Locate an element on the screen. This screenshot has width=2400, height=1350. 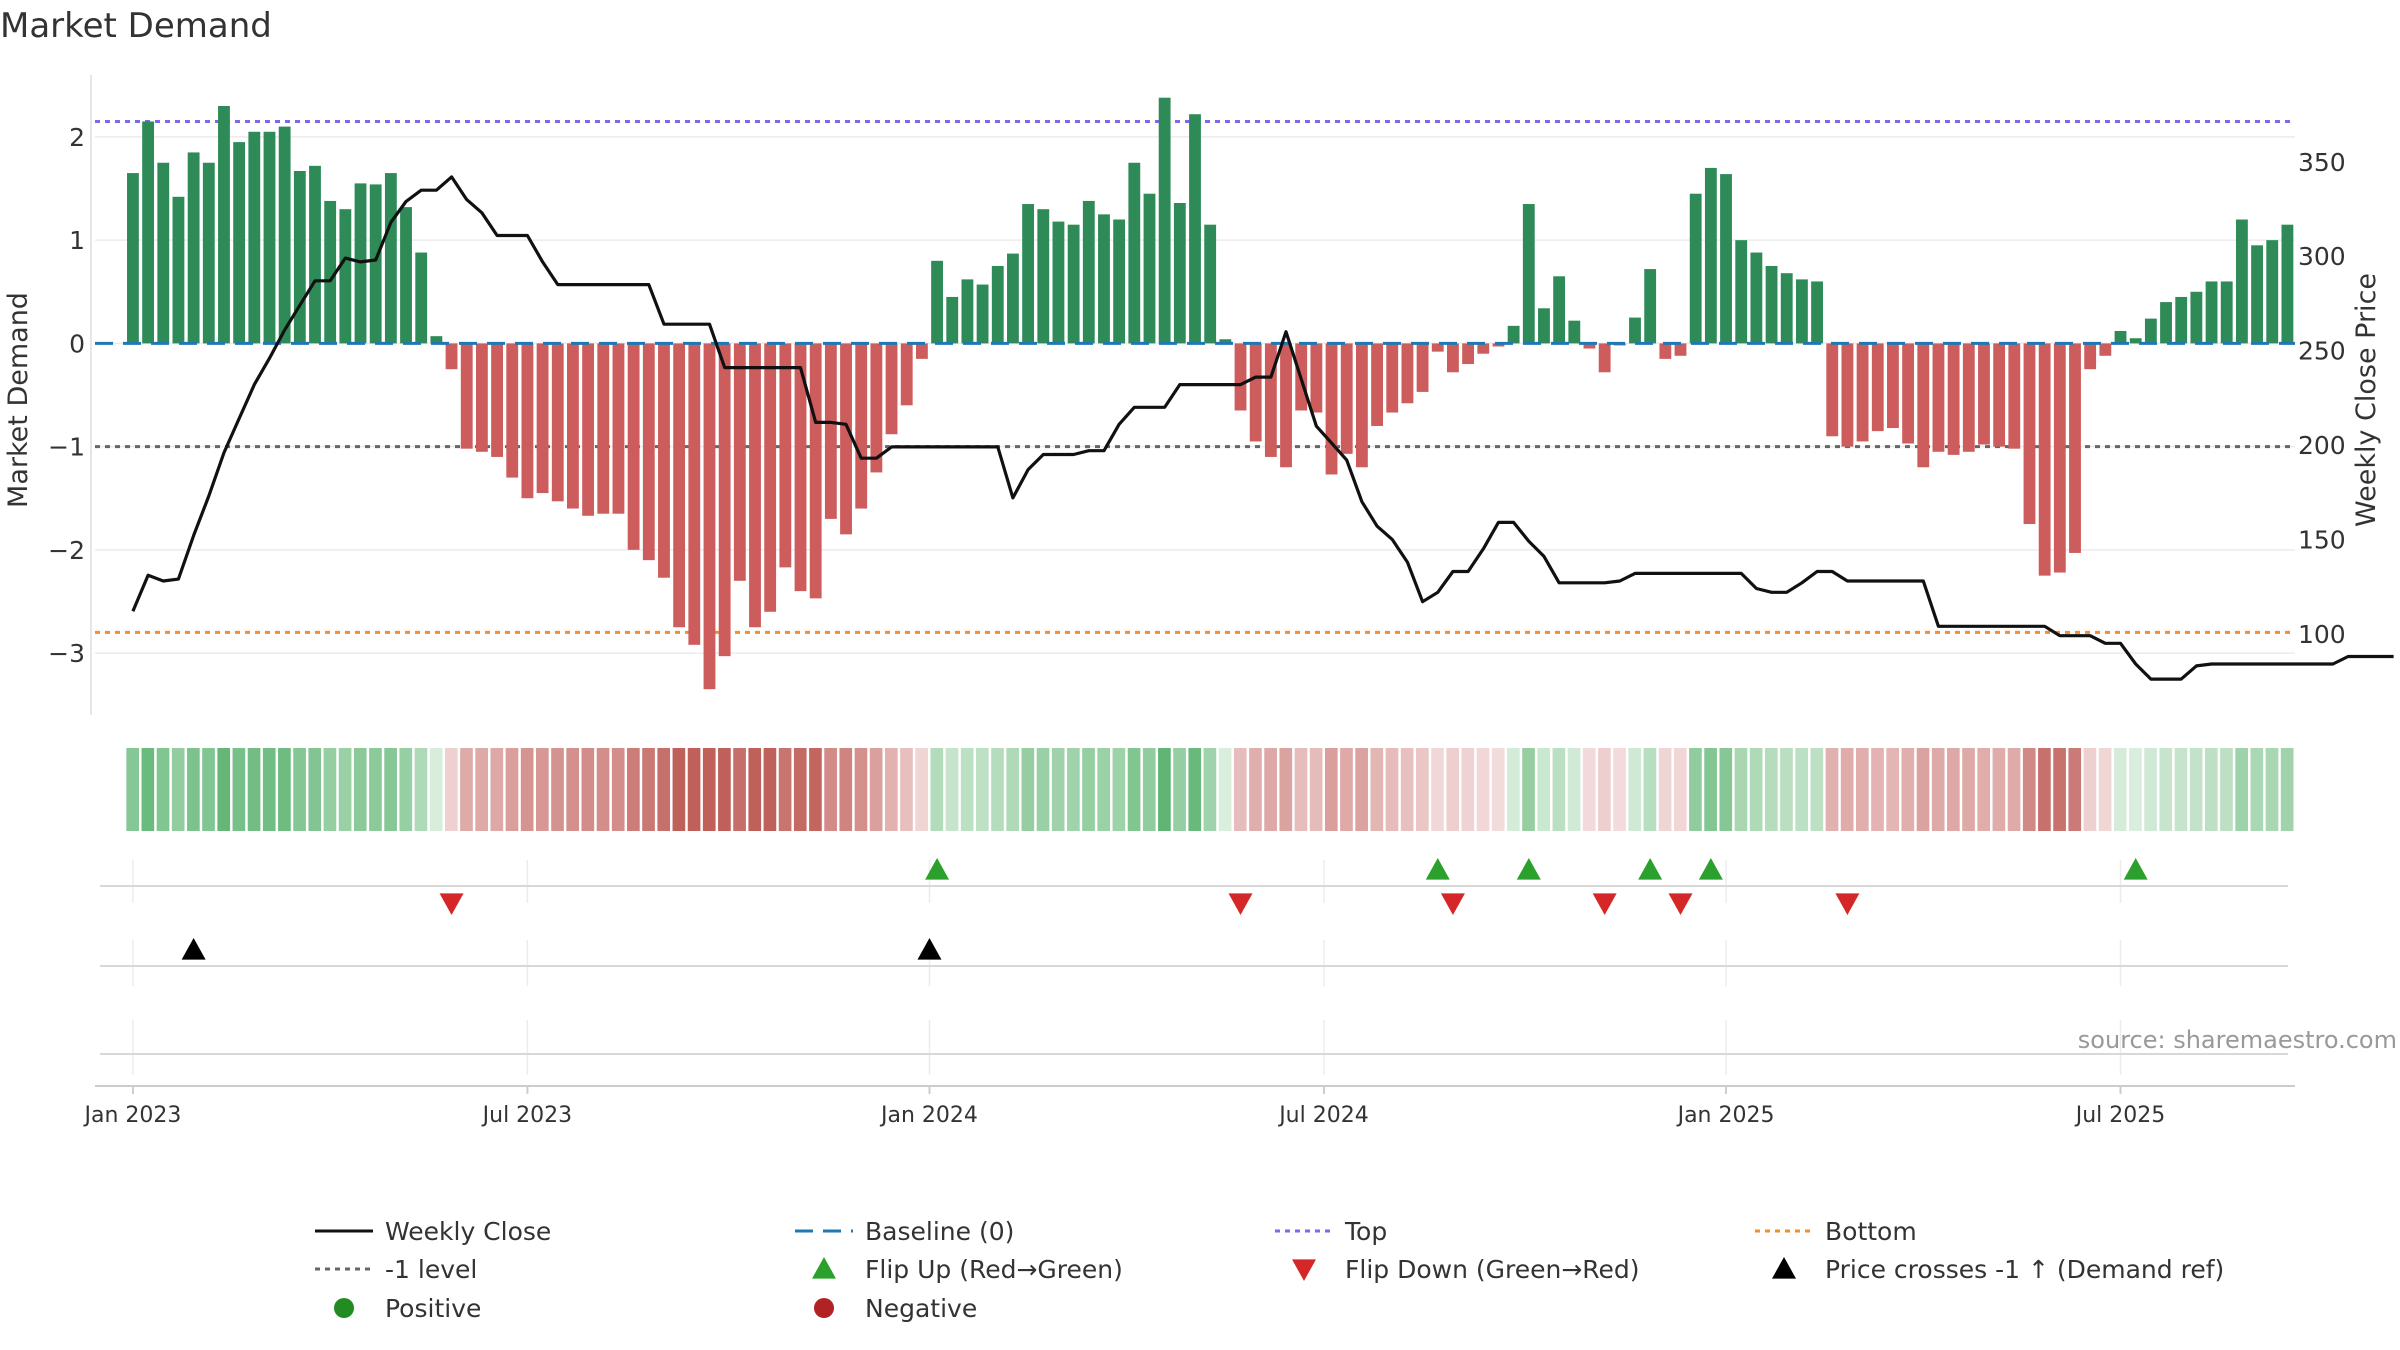
y-tick-label: −2 is located at coordinates (66, 550).